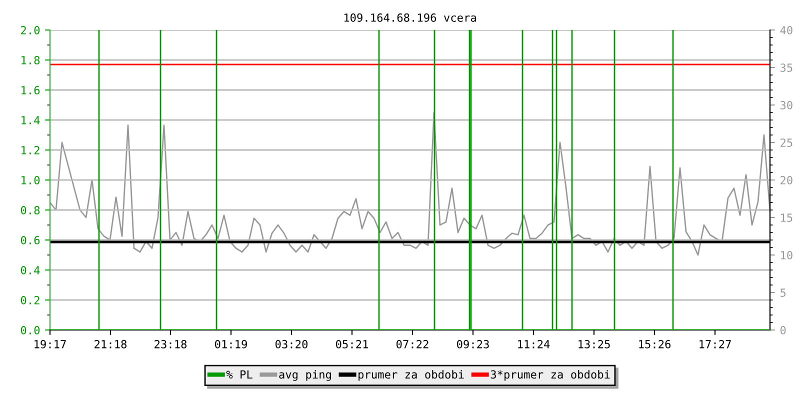 The width and height of the screenshot is (800, 400). What do you see at coordinates (31, 90) in the screenshot?
I see `y-tick-label: 1.6` at bounding box center [31, 90].